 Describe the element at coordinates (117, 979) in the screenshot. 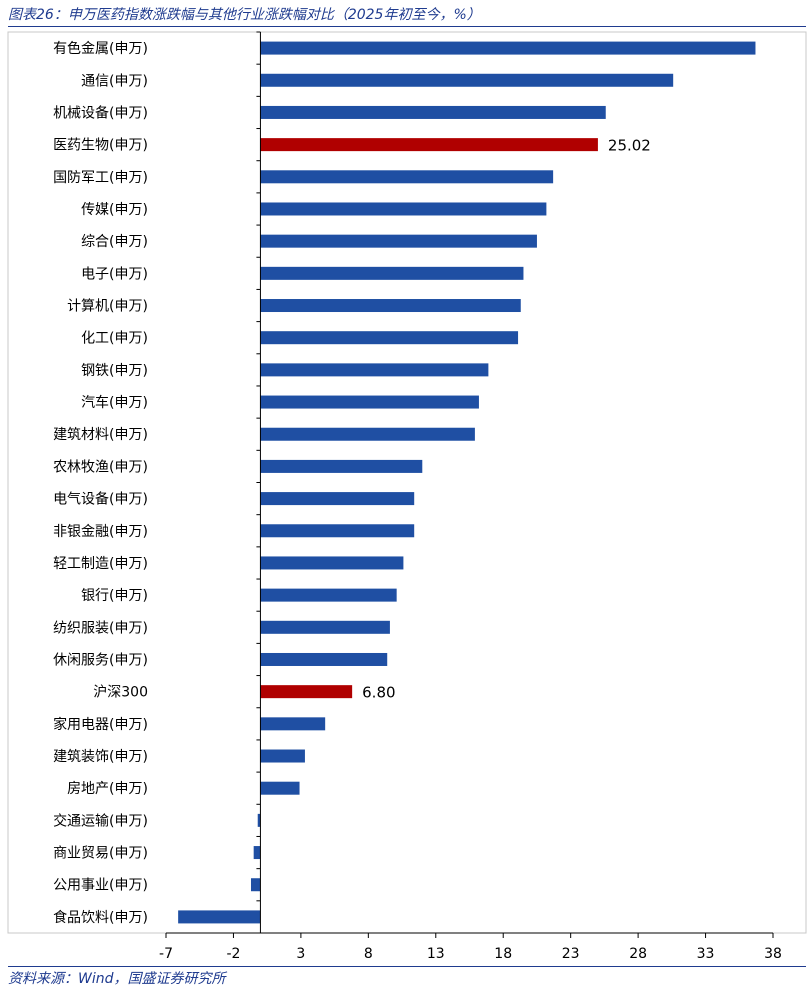

I see `source-note: 资料来源：Wind，国盛证券研究所` at that location.